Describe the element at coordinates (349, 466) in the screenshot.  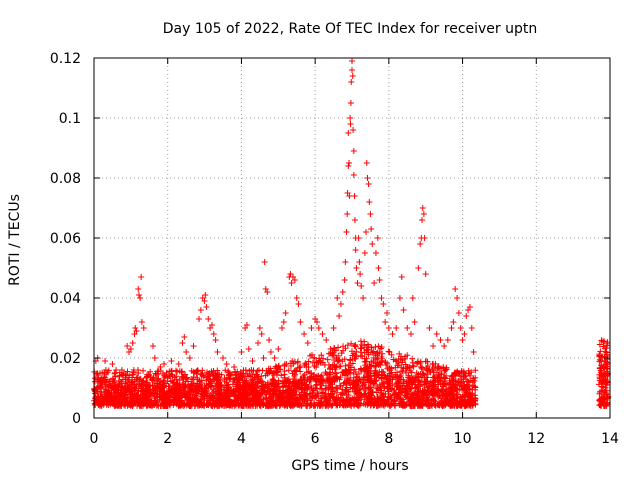
I see `x-axis-label: GPS time / hours` at that location.